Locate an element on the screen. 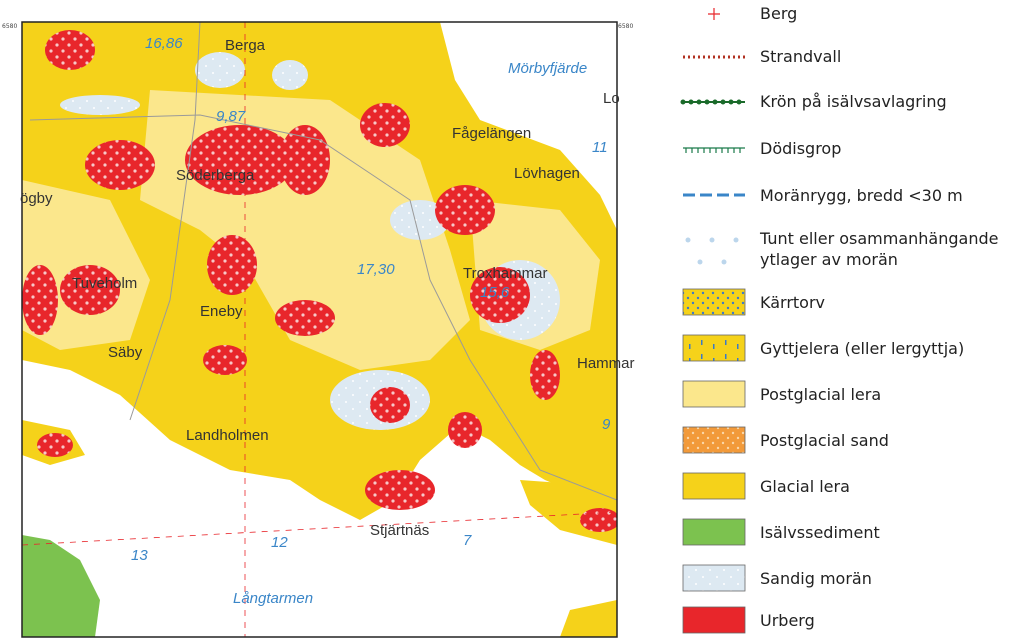 This screenshot has height=639, width=1024. depth: 13 is located at coordinates (139, 555).